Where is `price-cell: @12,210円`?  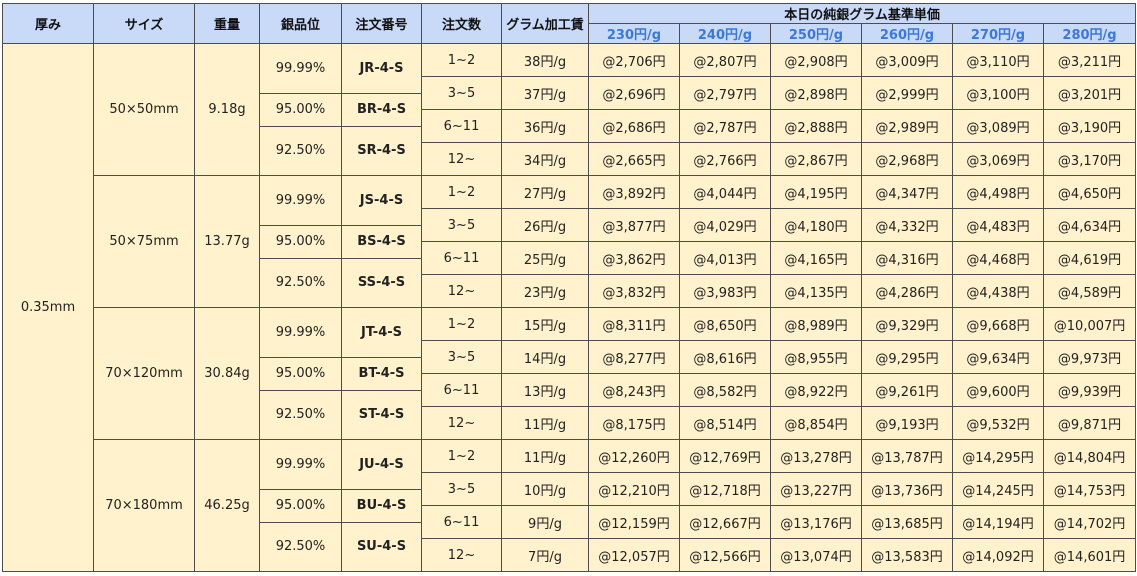
price-cell: @12,210円 is located at coordinates (634, 489).